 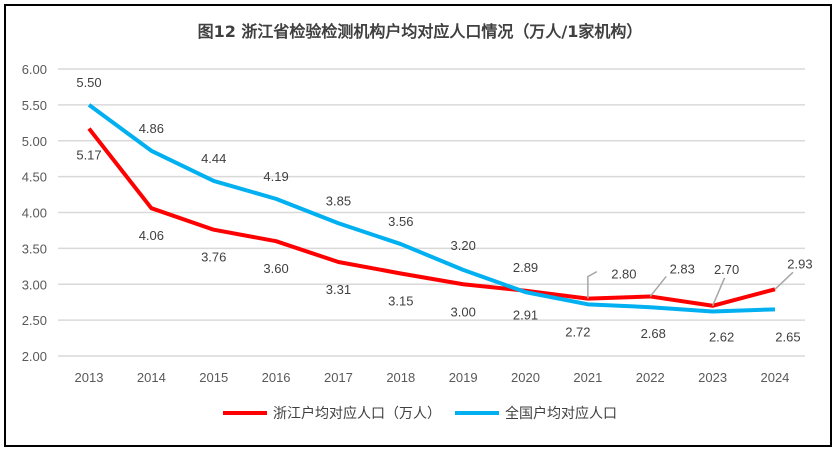 I want to click on x-tick-label: 2023, so click(x=712, y=377).